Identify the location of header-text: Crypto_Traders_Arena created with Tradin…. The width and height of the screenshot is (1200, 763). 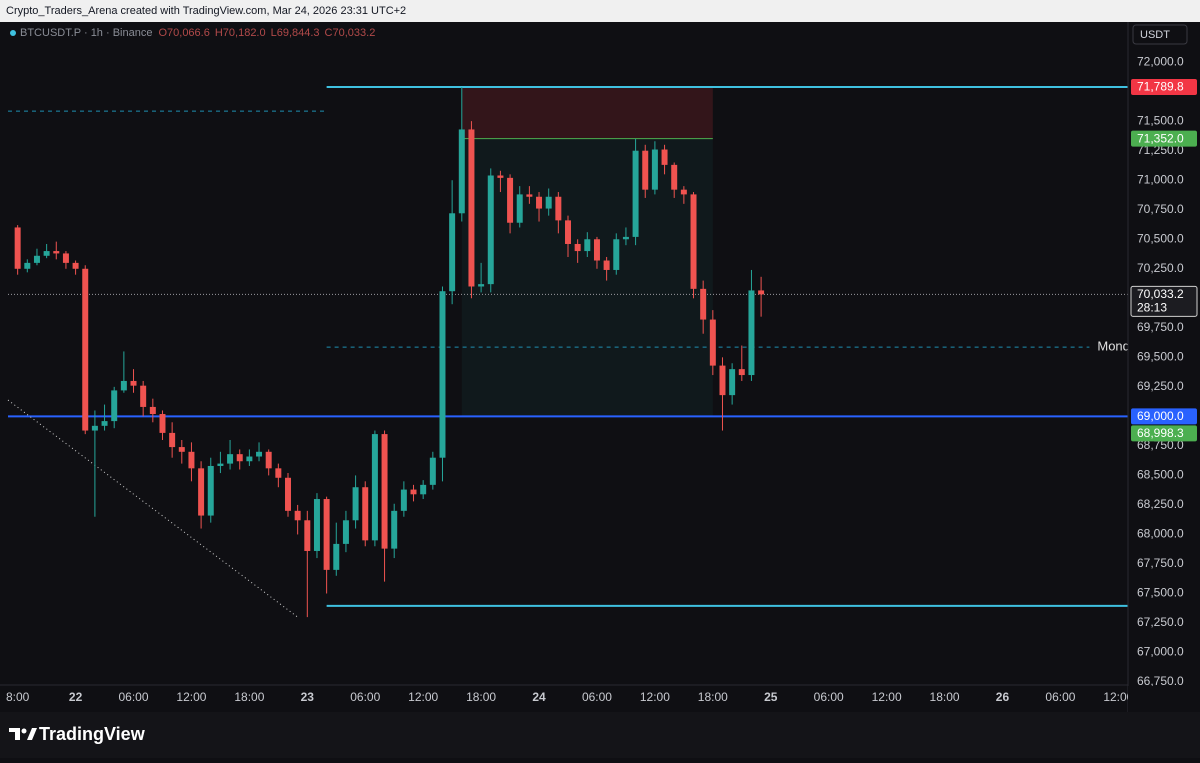
(206, 11).